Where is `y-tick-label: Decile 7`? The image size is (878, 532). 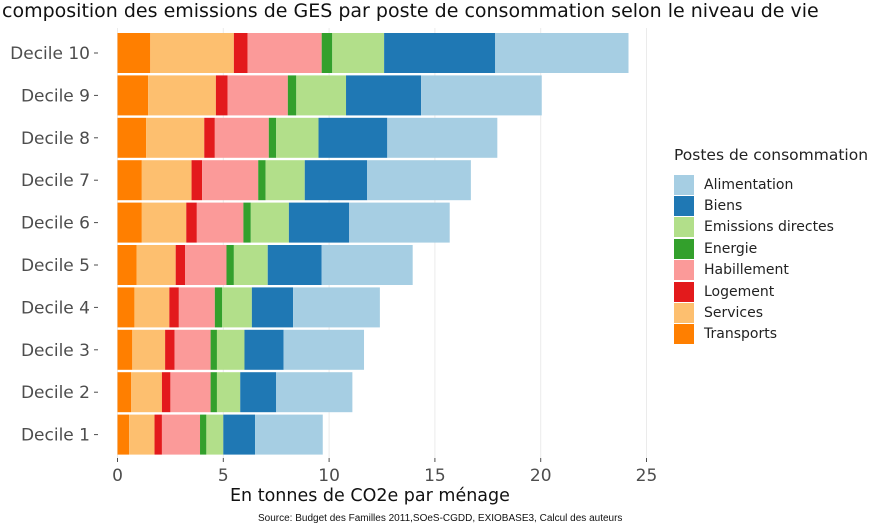
y-tick-label: Decile 7 is located at coordinates (55, 181).